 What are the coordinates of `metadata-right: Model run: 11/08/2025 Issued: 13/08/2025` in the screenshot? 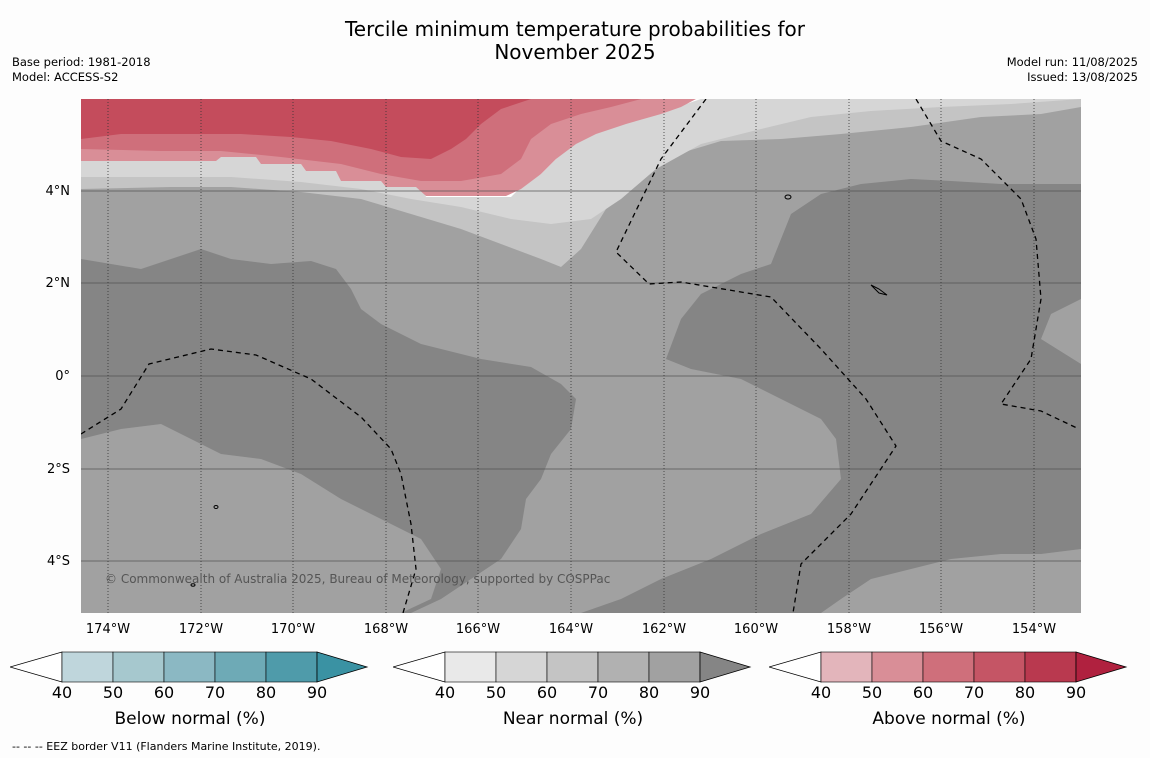 It's located at (1072, 70).